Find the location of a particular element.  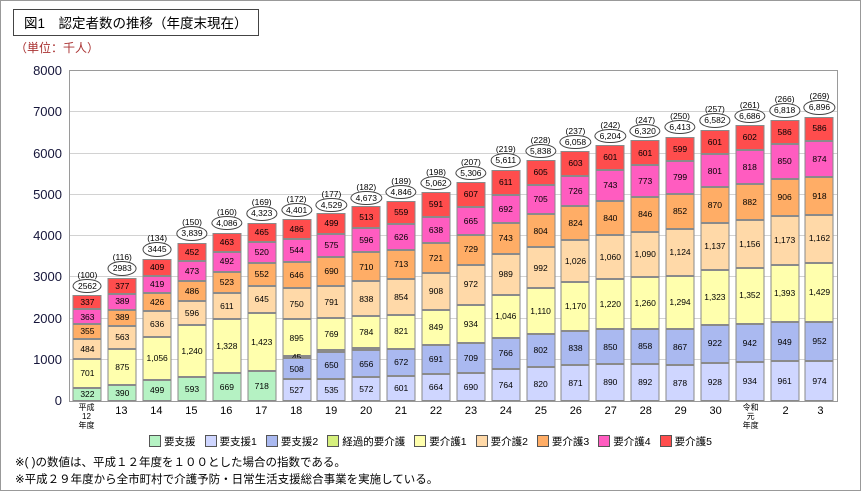

segment-value-label: 426 is located at coordinates (157, 301).